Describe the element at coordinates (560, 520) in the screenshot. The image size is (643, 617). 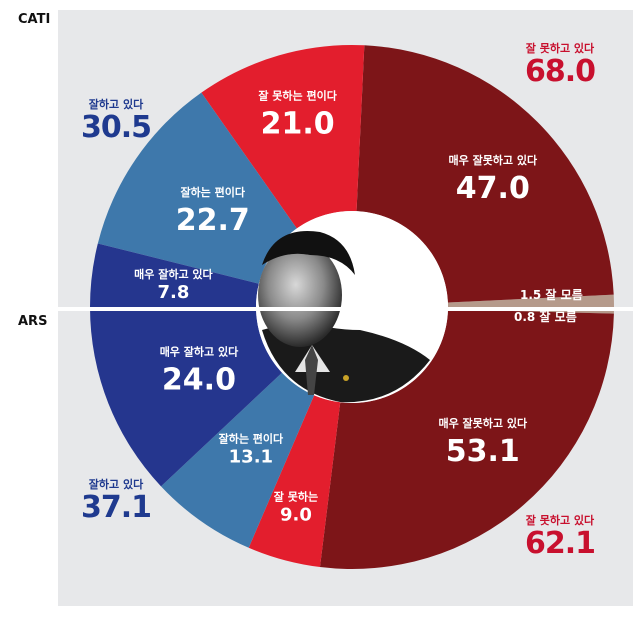
I see `ars-bad-caption: 잘 못하고 있다` at that location.